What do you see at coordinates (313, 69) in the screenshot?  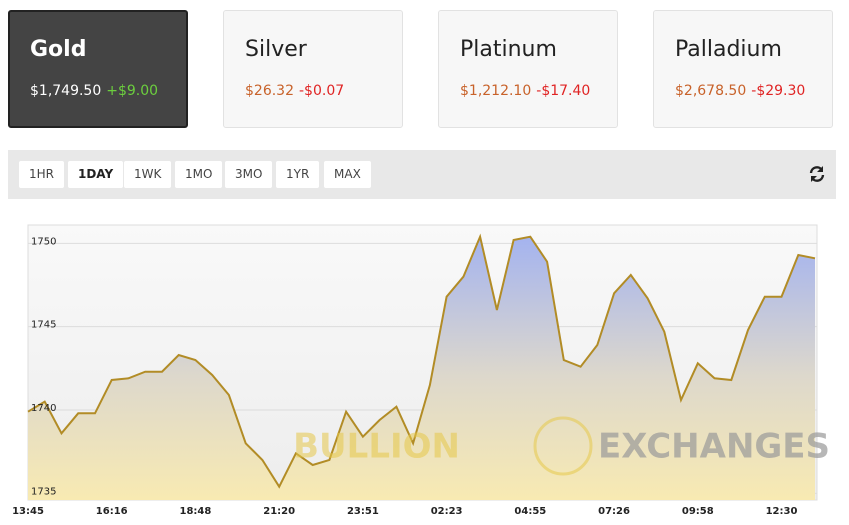 I see `metal-card: Silver $26.32 -$0.07` at bounding box center [313, 69].